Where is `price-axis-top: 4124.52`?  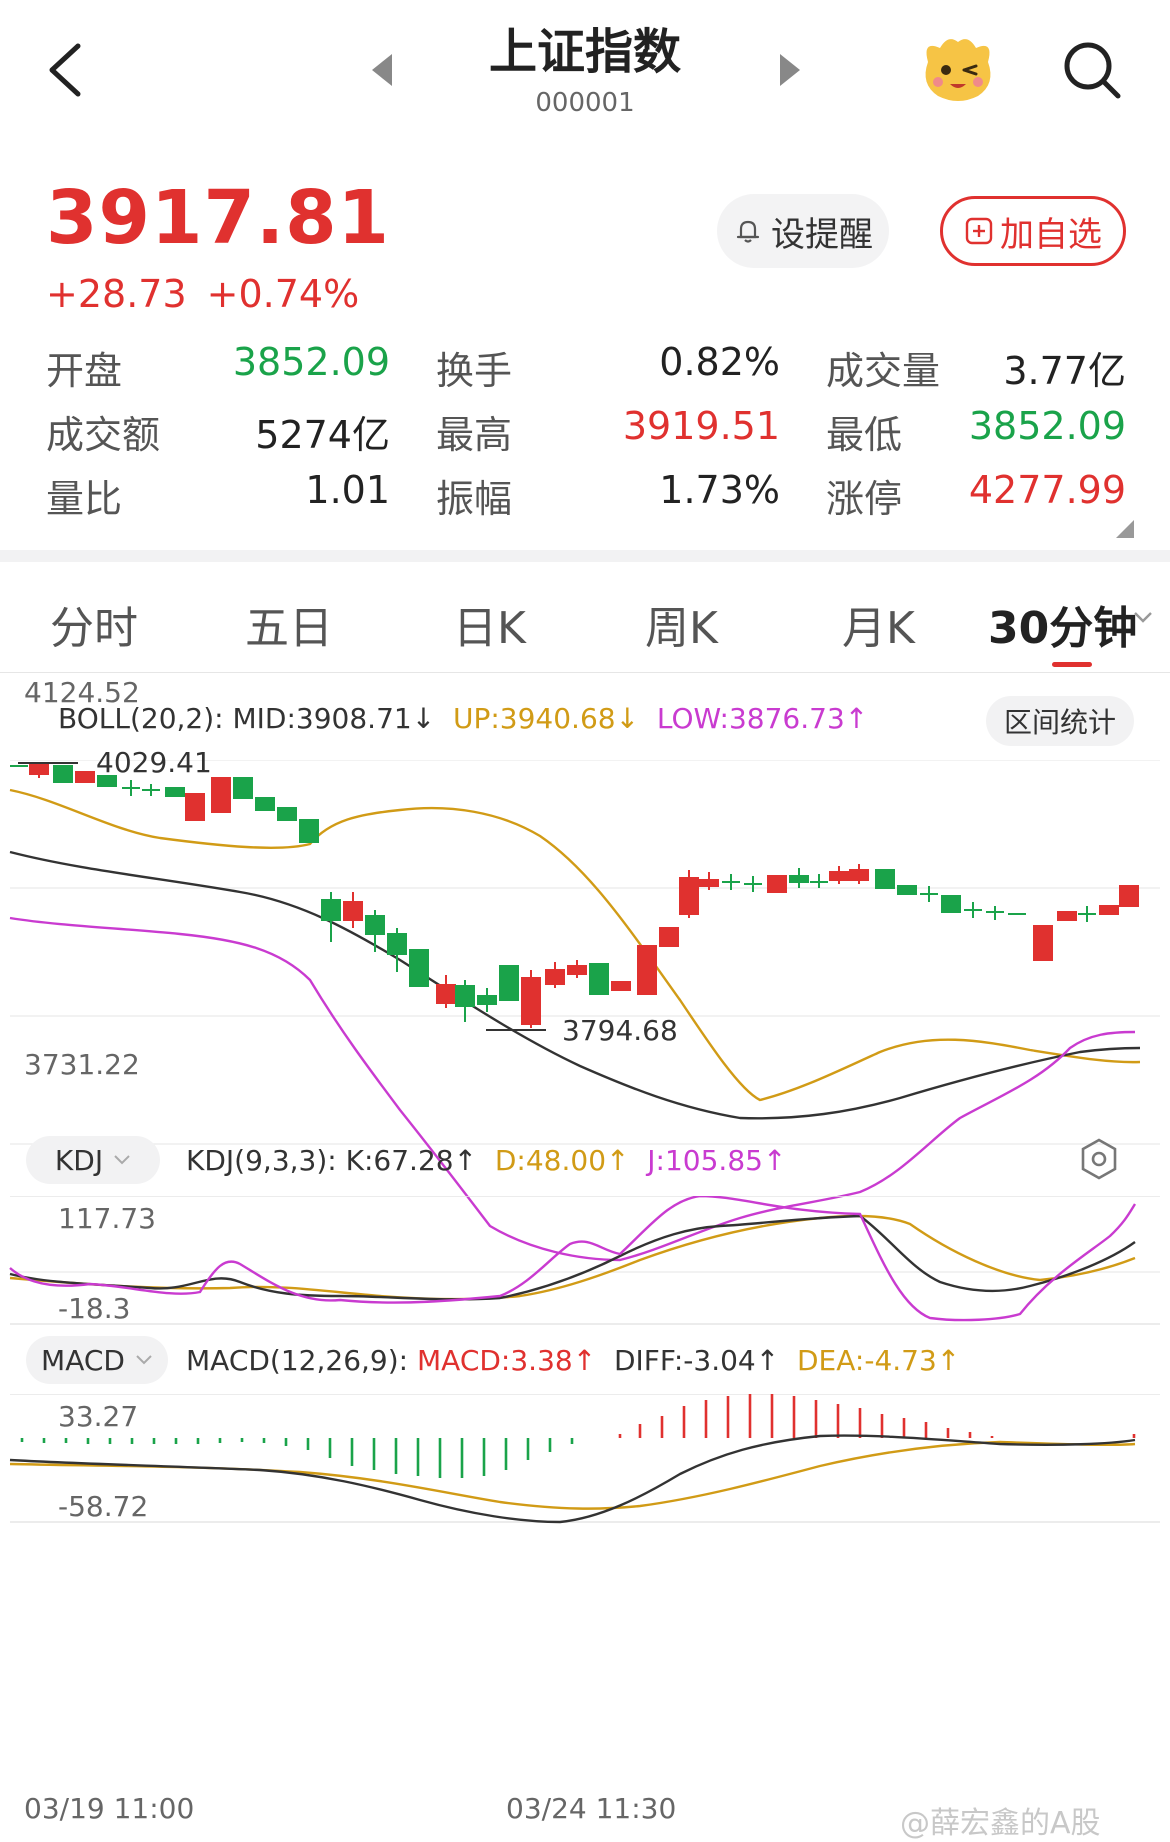
price-axis-top: 4124.52 is located at coordinates (82, 692).